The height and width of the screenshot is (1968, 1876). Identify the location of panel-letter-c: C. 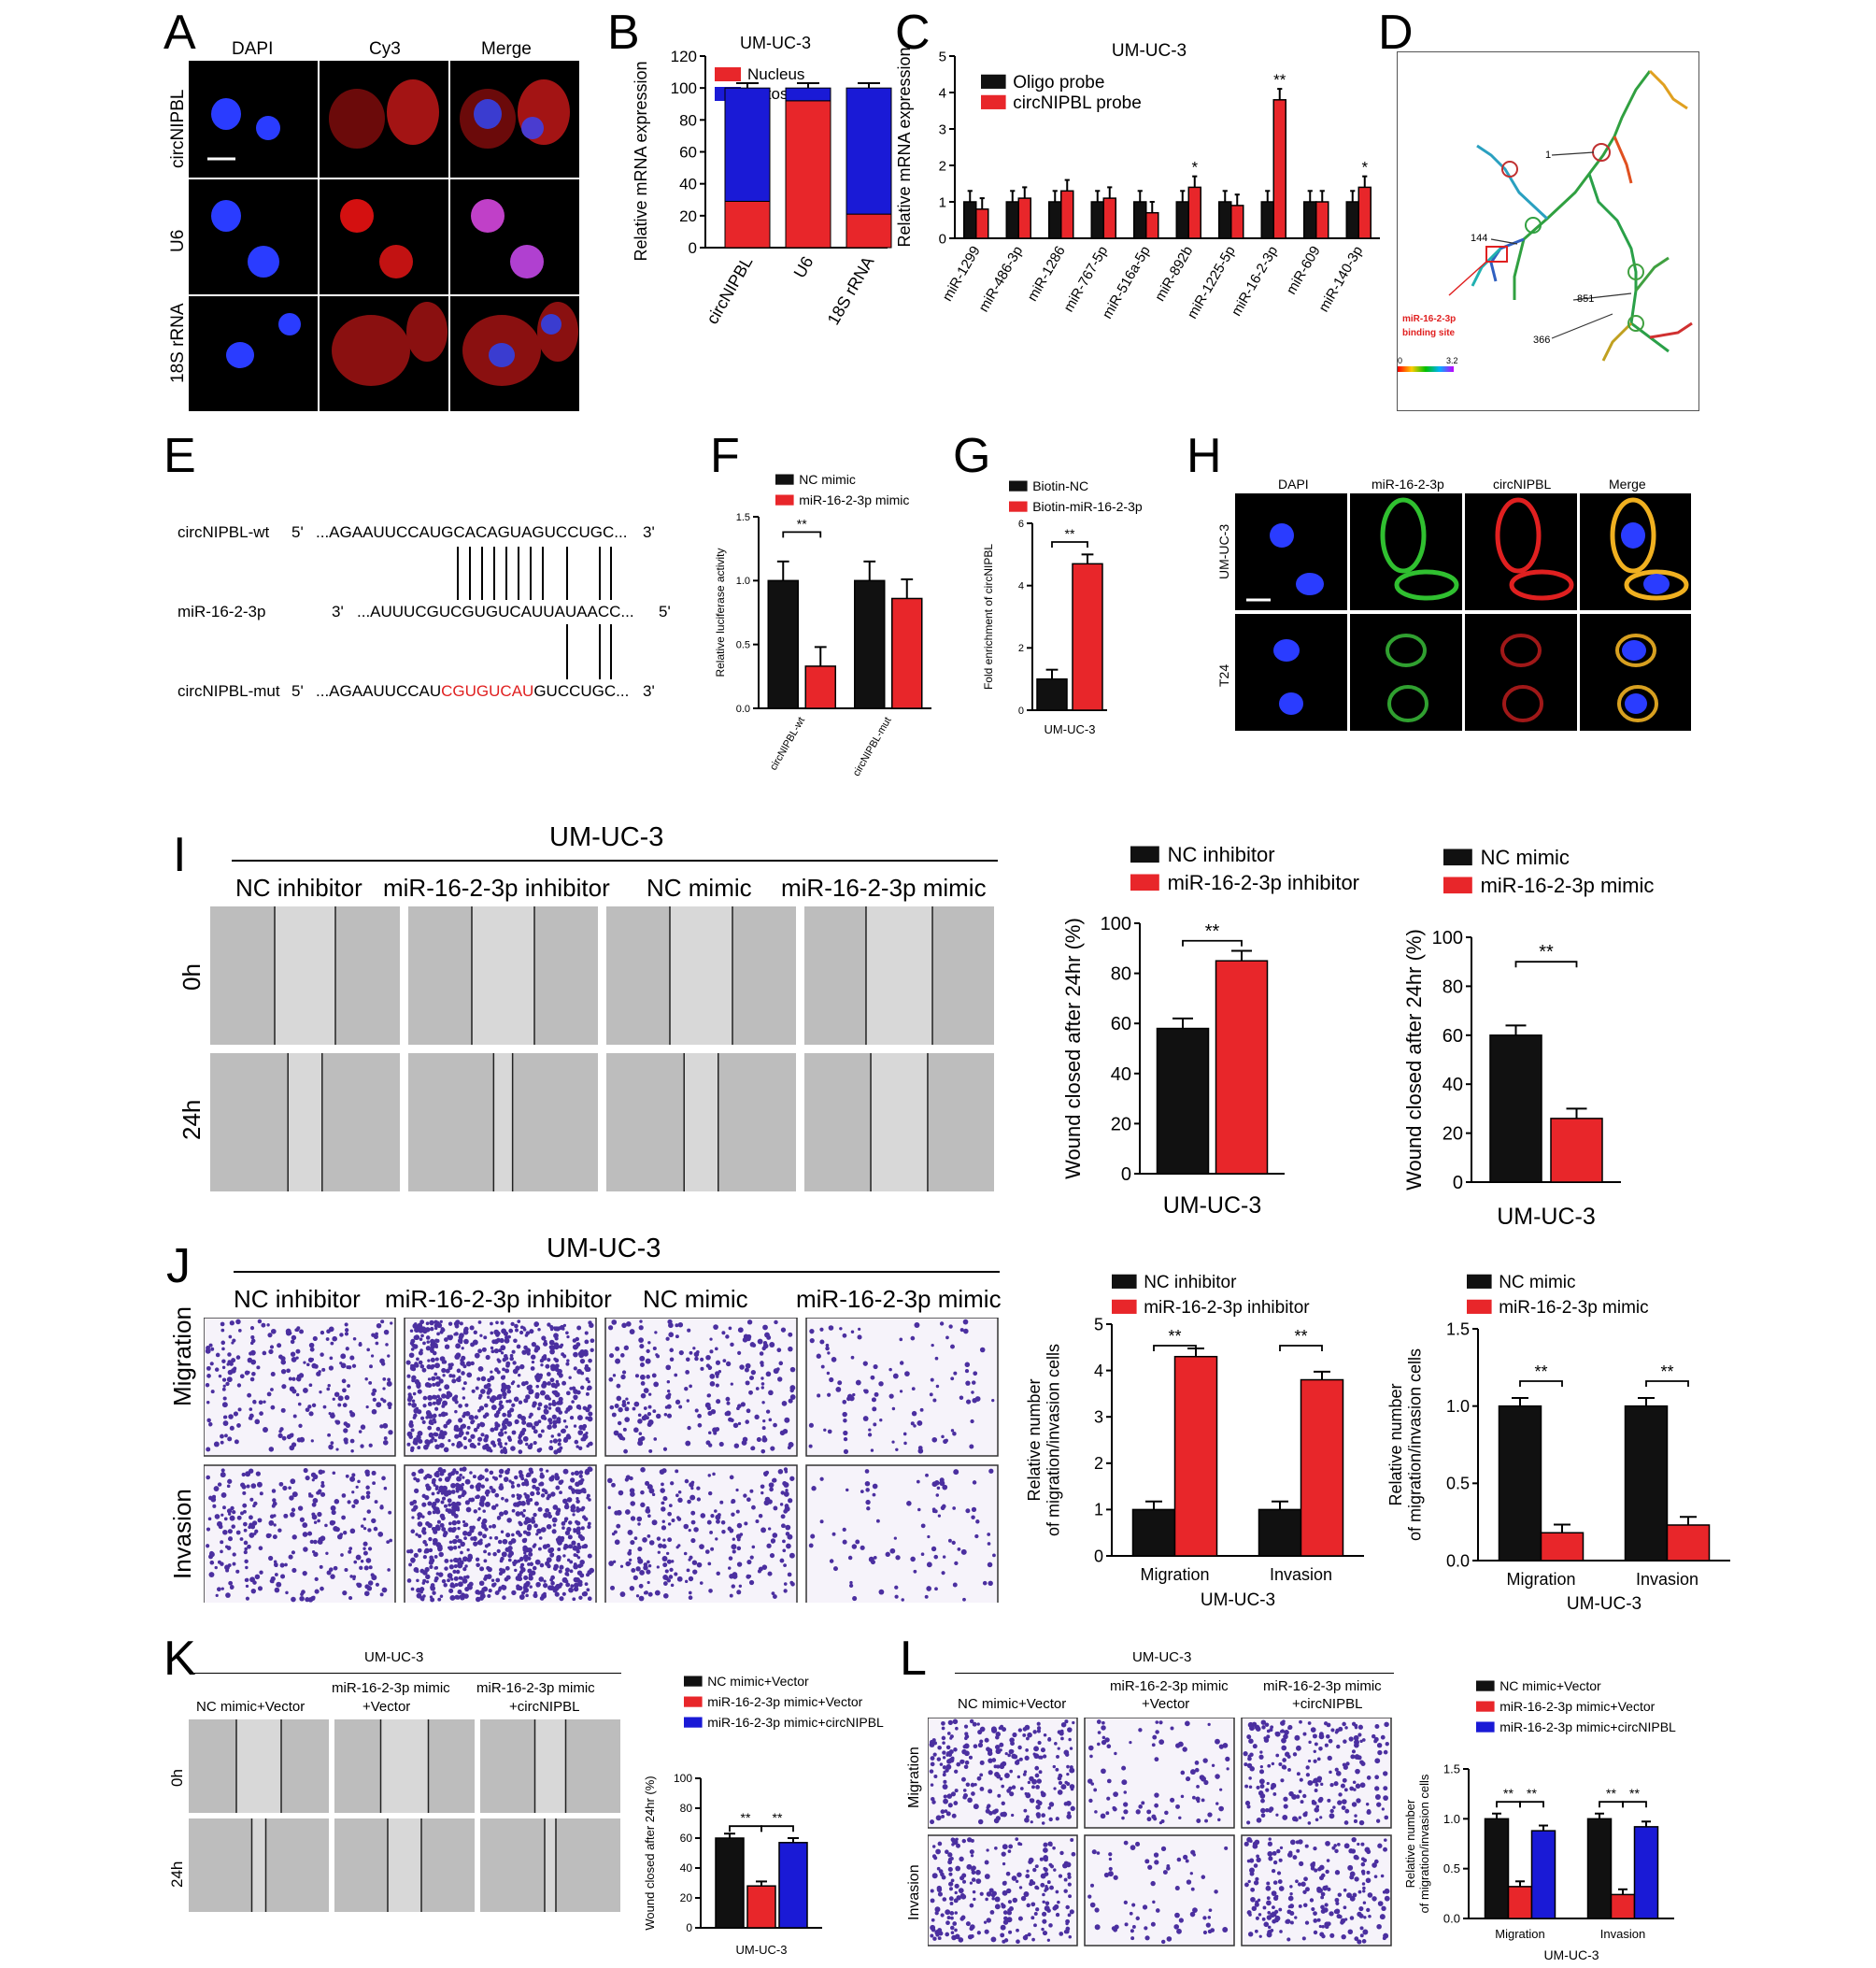
(913, 33).